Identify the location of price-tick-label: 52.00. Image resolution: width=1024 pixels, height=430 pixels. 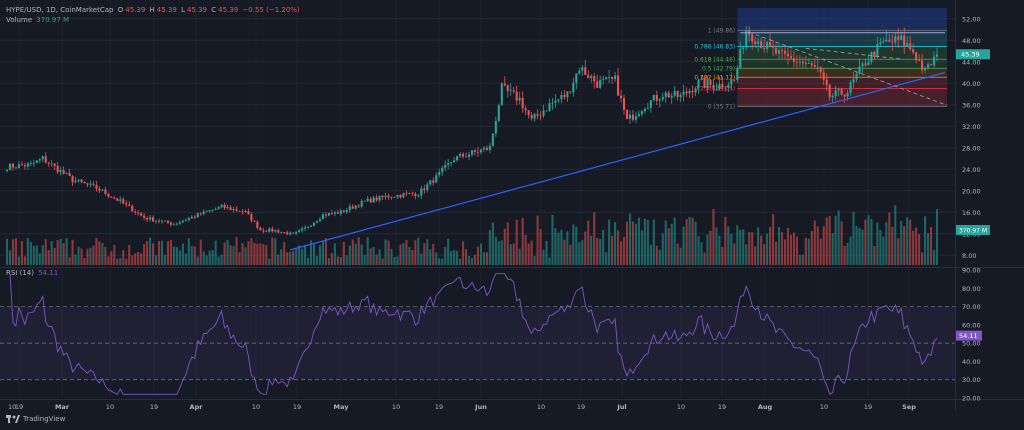
(971, 19).